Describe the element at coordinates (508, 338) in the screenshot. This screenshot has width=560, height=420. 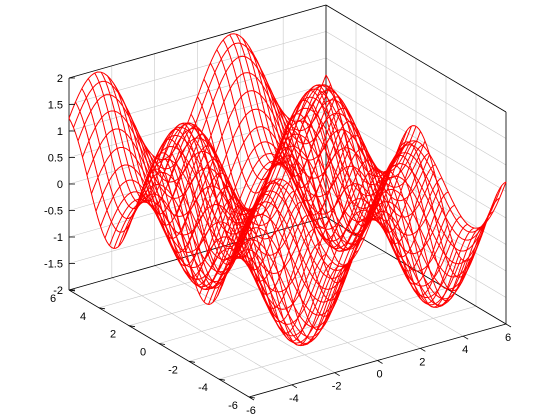
I see `x-tick-label: 6` at that location.